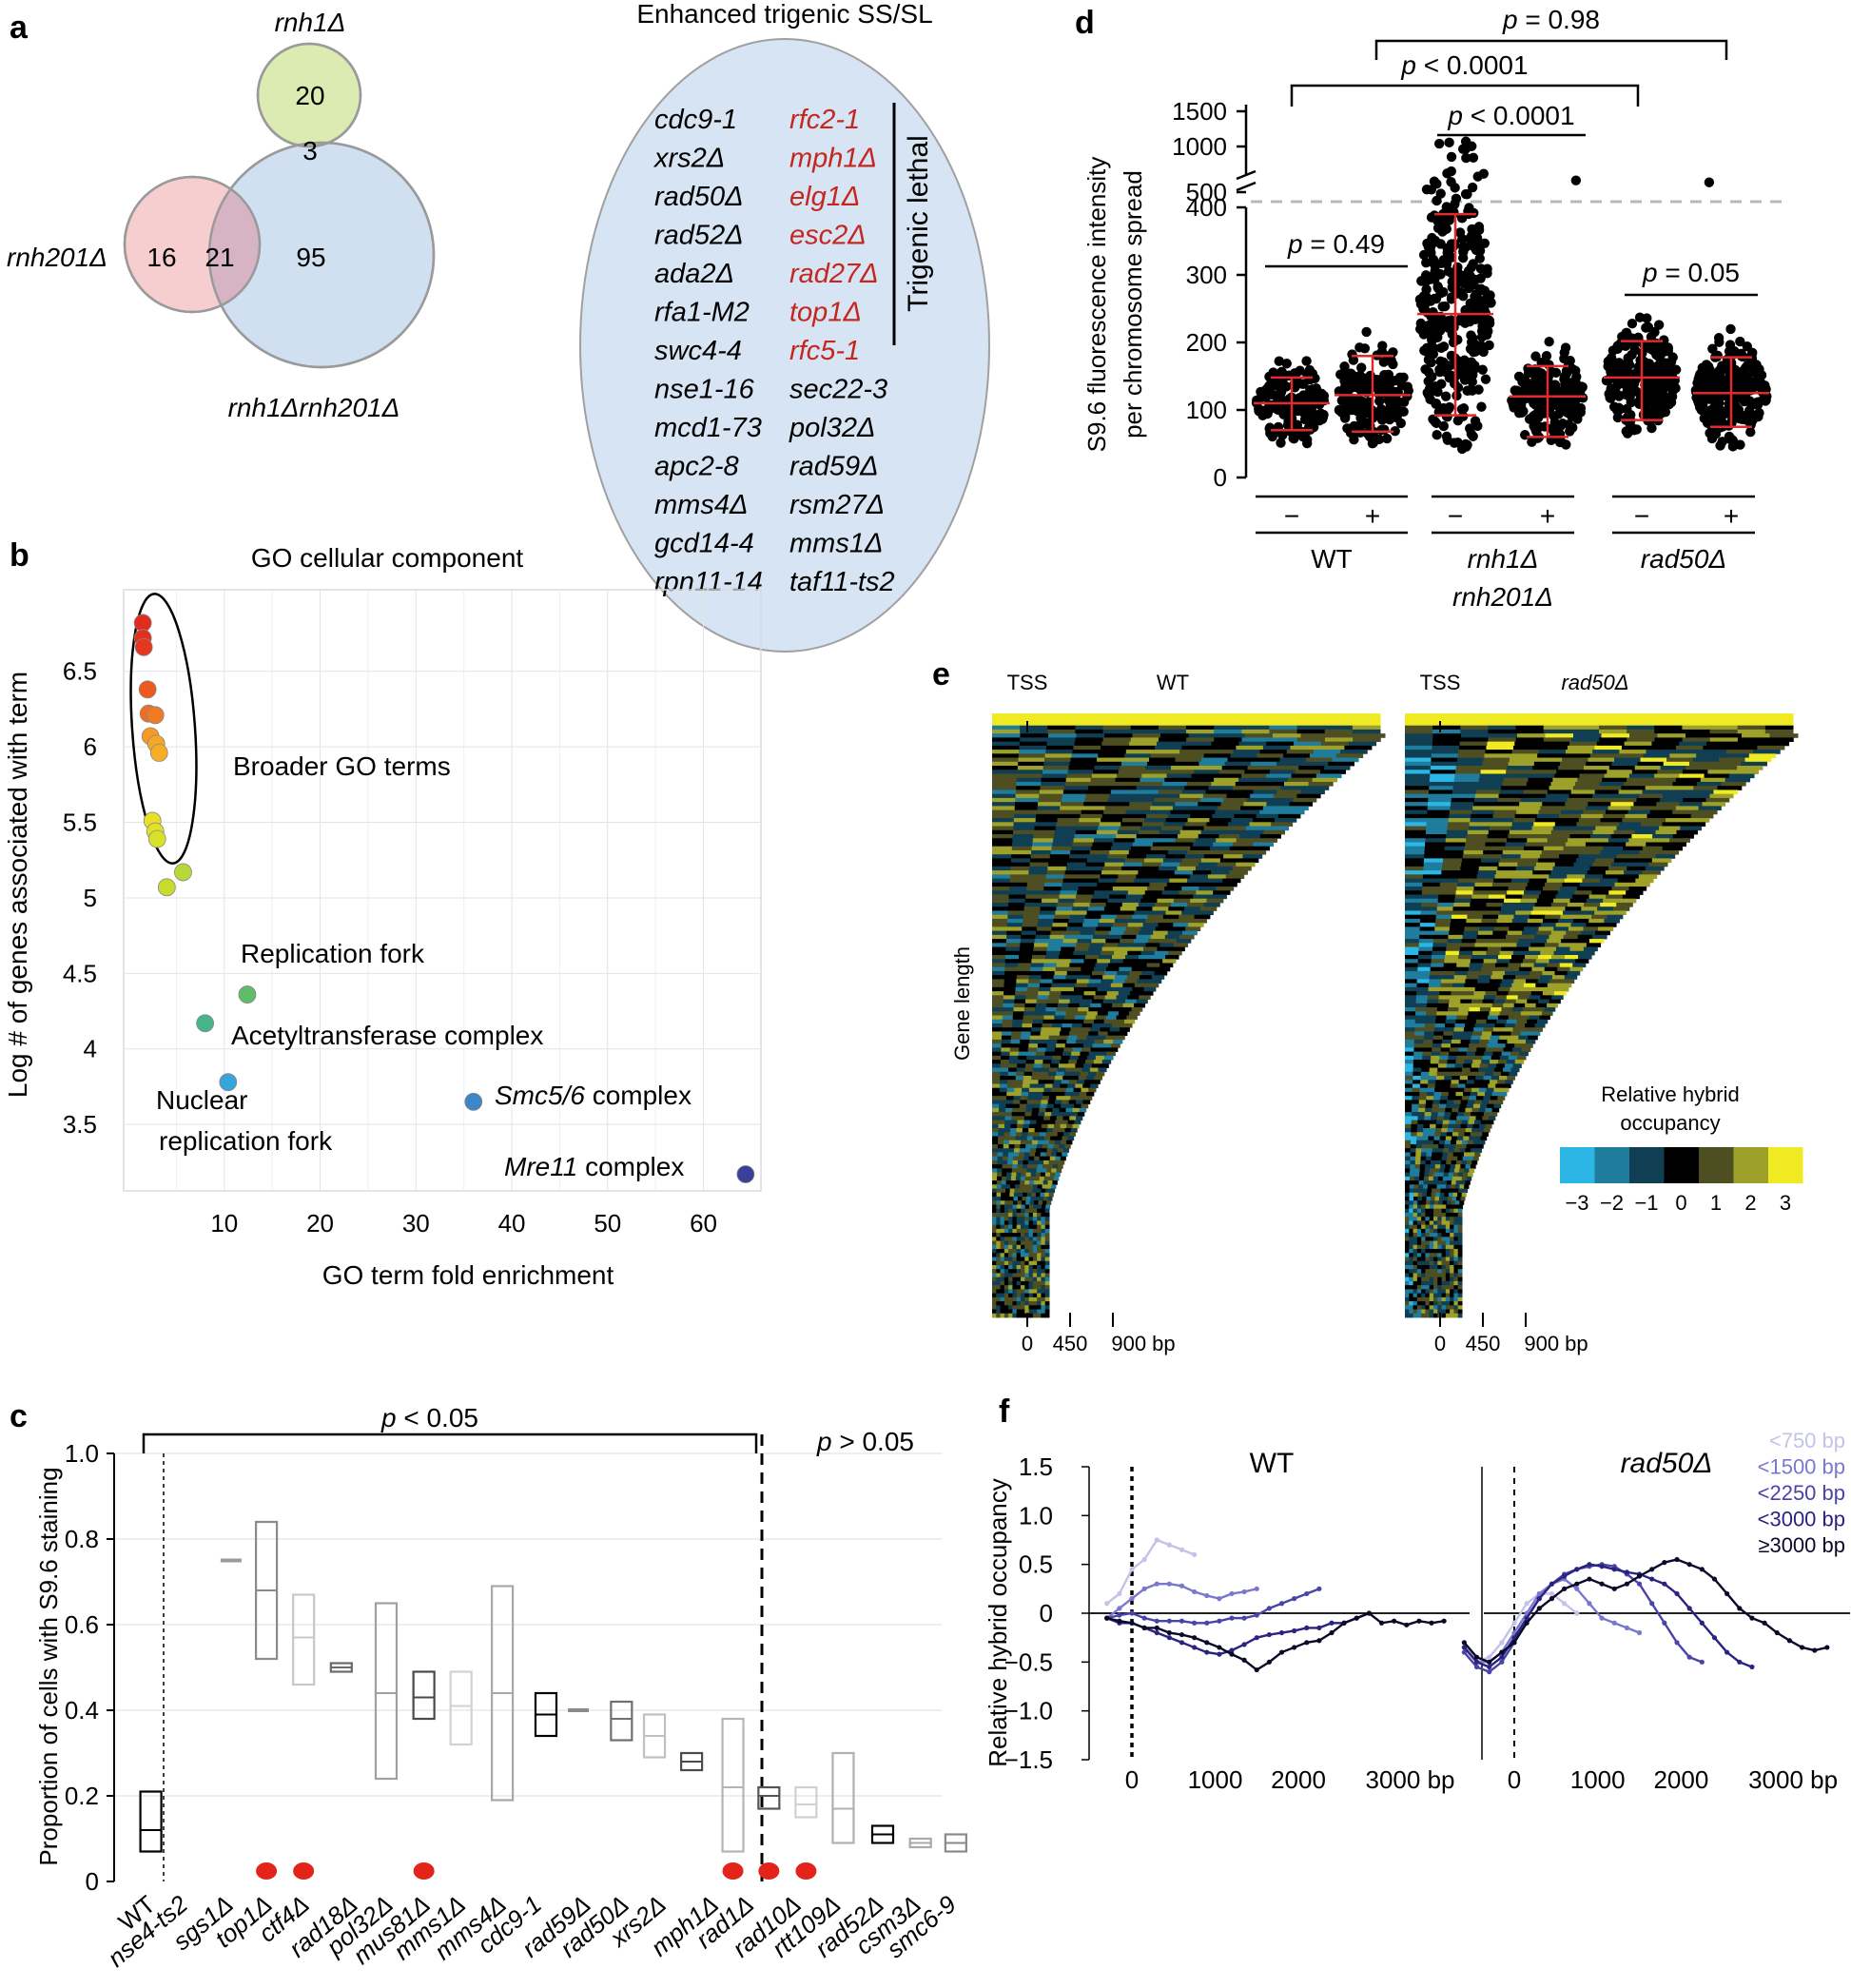 This screenshot has width=1851, height=1988. Describe the element at coordinates (1641, 516) in the screenshot. I see `d-condition-sign: −` at that location.